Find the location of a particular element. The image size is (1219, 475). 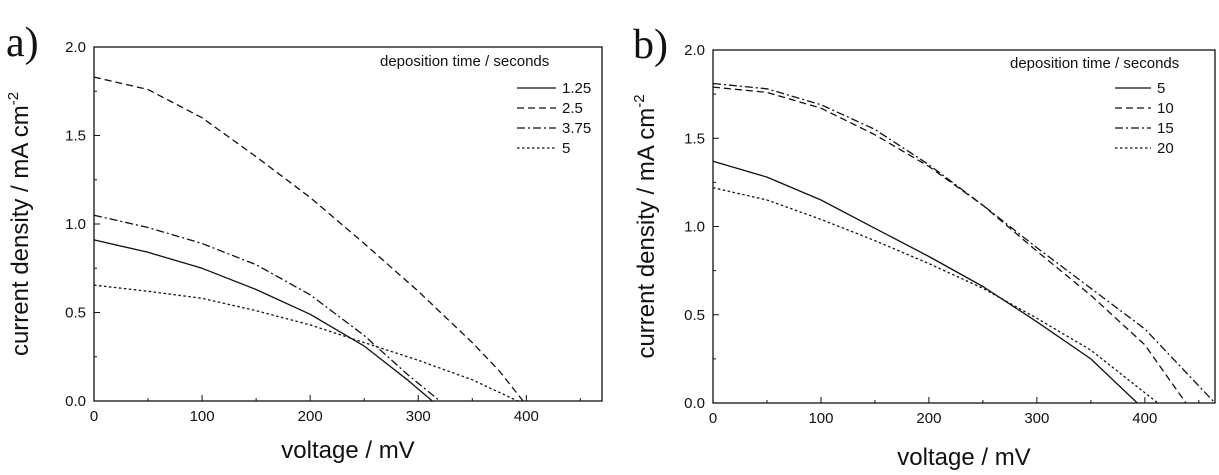

legend-label-1.25: 1.25 is located at coordinates (576, 88).